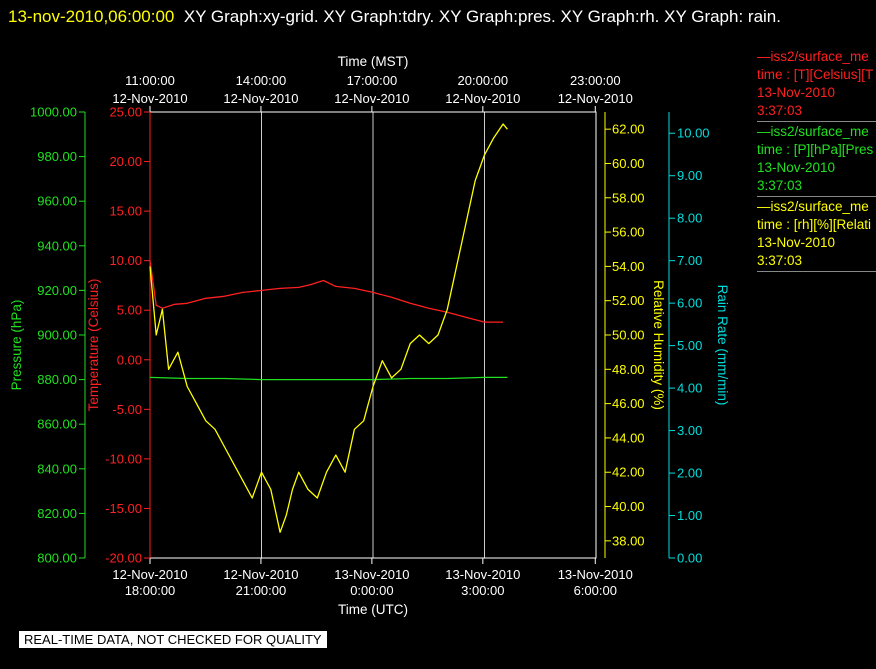 The image size is (876, 669). I want to click on rain-tick-label: 4.00, so click(689, 388).